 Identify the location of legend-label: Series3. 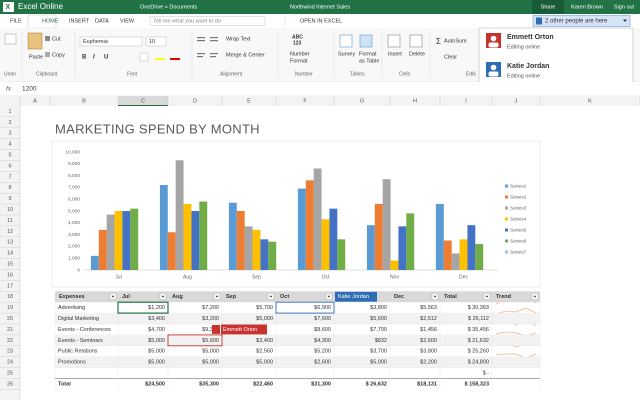
(518, 208).